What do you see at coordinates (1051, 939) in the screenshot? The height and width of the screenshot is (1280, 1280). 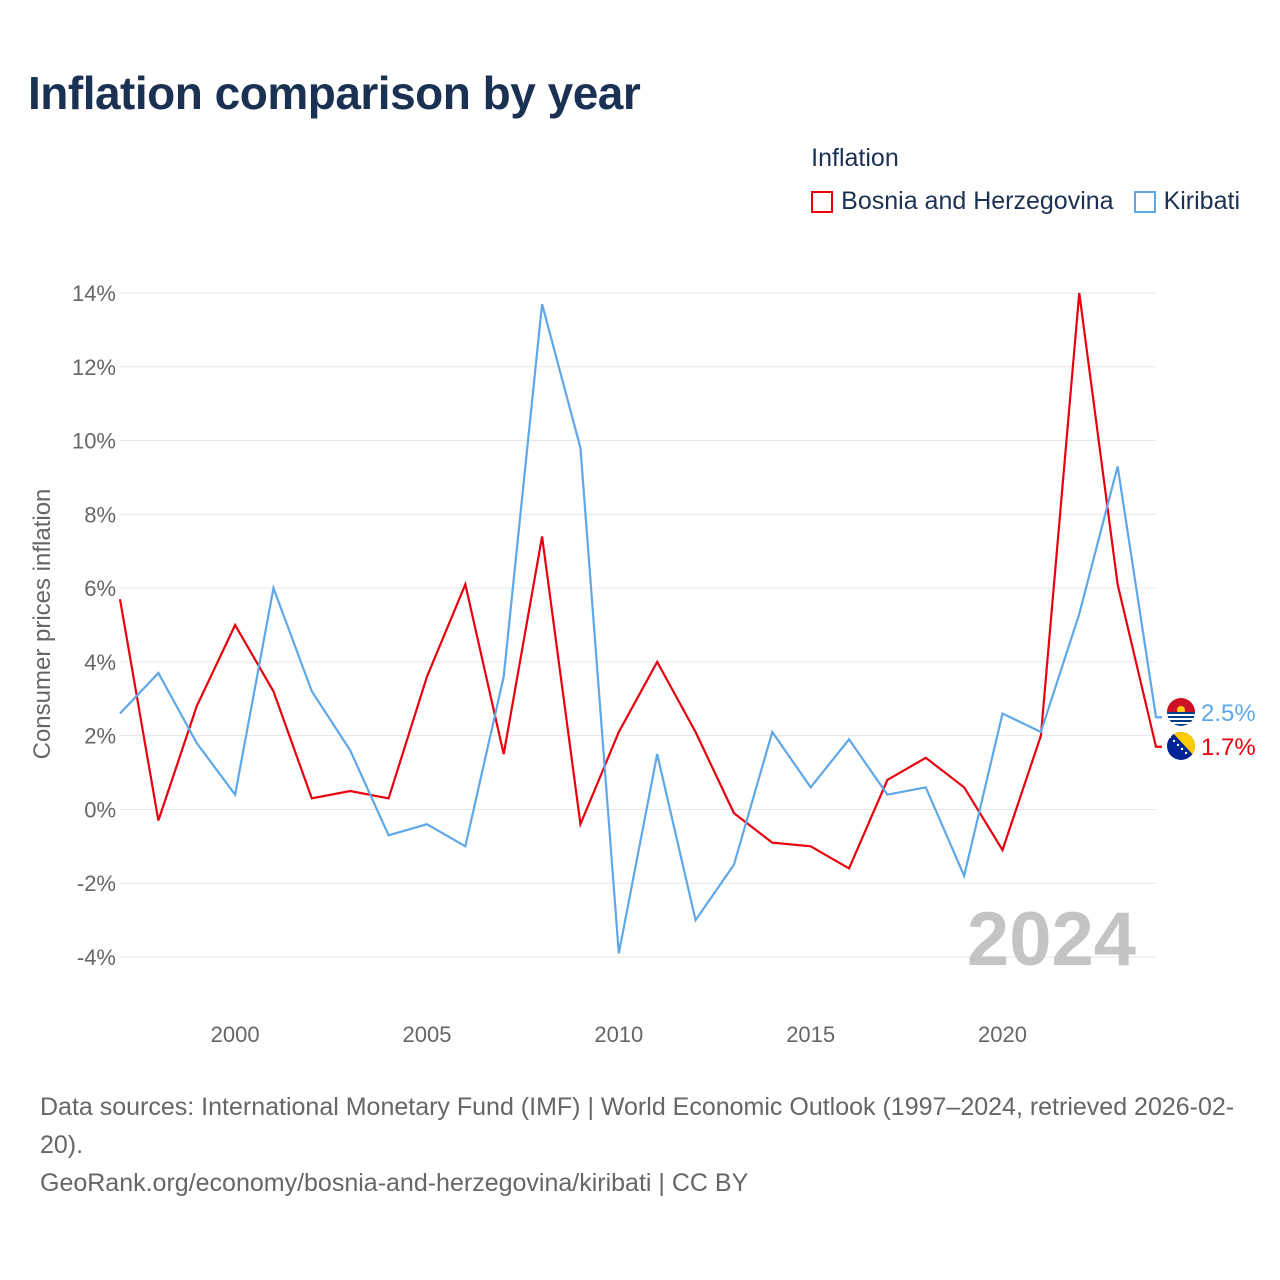 I see `year-watermark: 2024` at bounding box center [1051, 939].